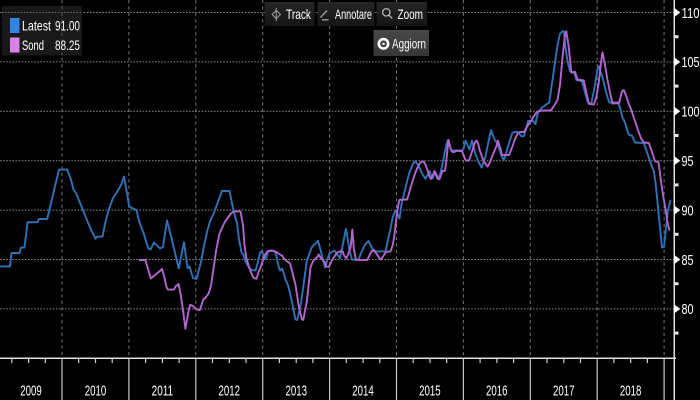 The height and width of the screenshot is (400, 700). What do you see at coordinates (430, 391) in the screenshot?
I see `svg-text: 2015` at bounding box center [430, 391].